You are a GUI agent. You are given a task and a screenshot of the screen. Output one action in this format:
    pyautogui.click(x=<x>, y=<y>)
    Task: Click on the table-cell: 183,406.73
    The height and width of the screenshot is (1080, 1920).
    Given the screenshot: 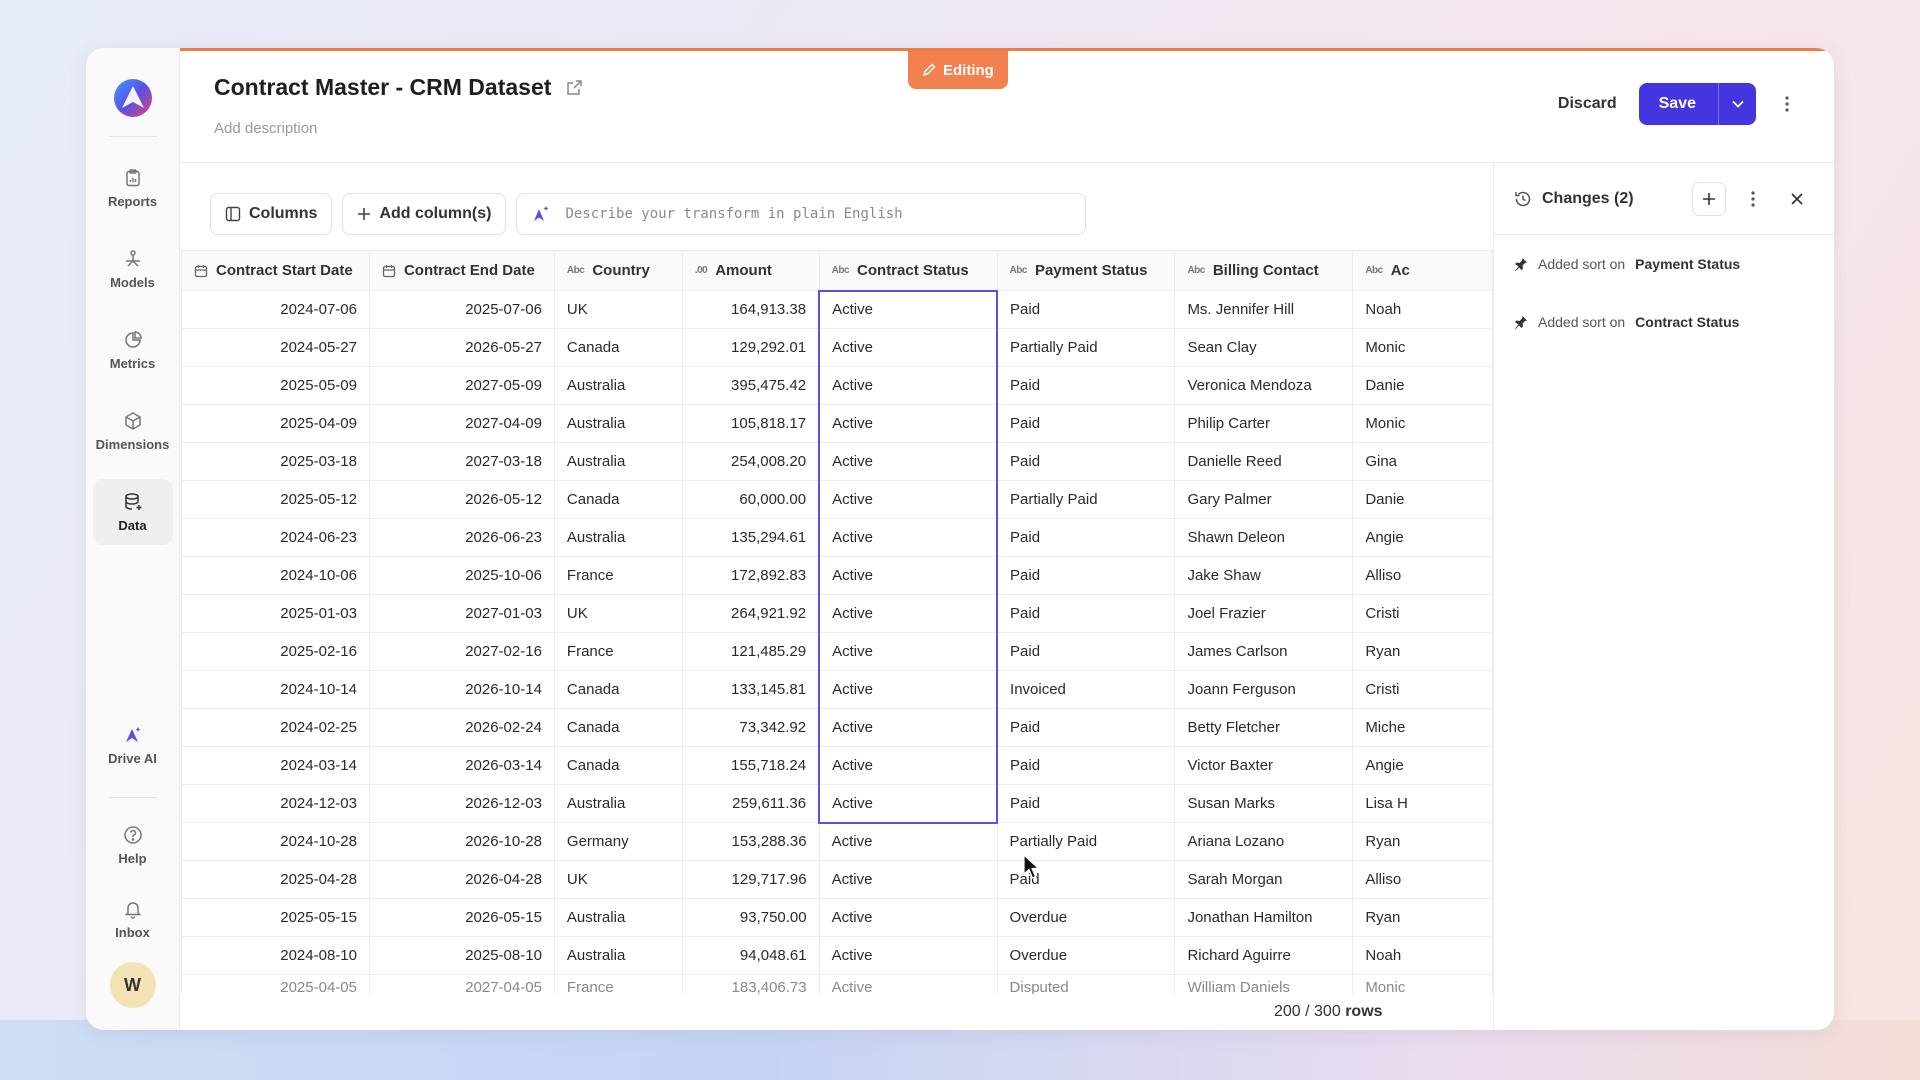 What is the action you would take?
    pyautogui.click(x=750, y=984)
    